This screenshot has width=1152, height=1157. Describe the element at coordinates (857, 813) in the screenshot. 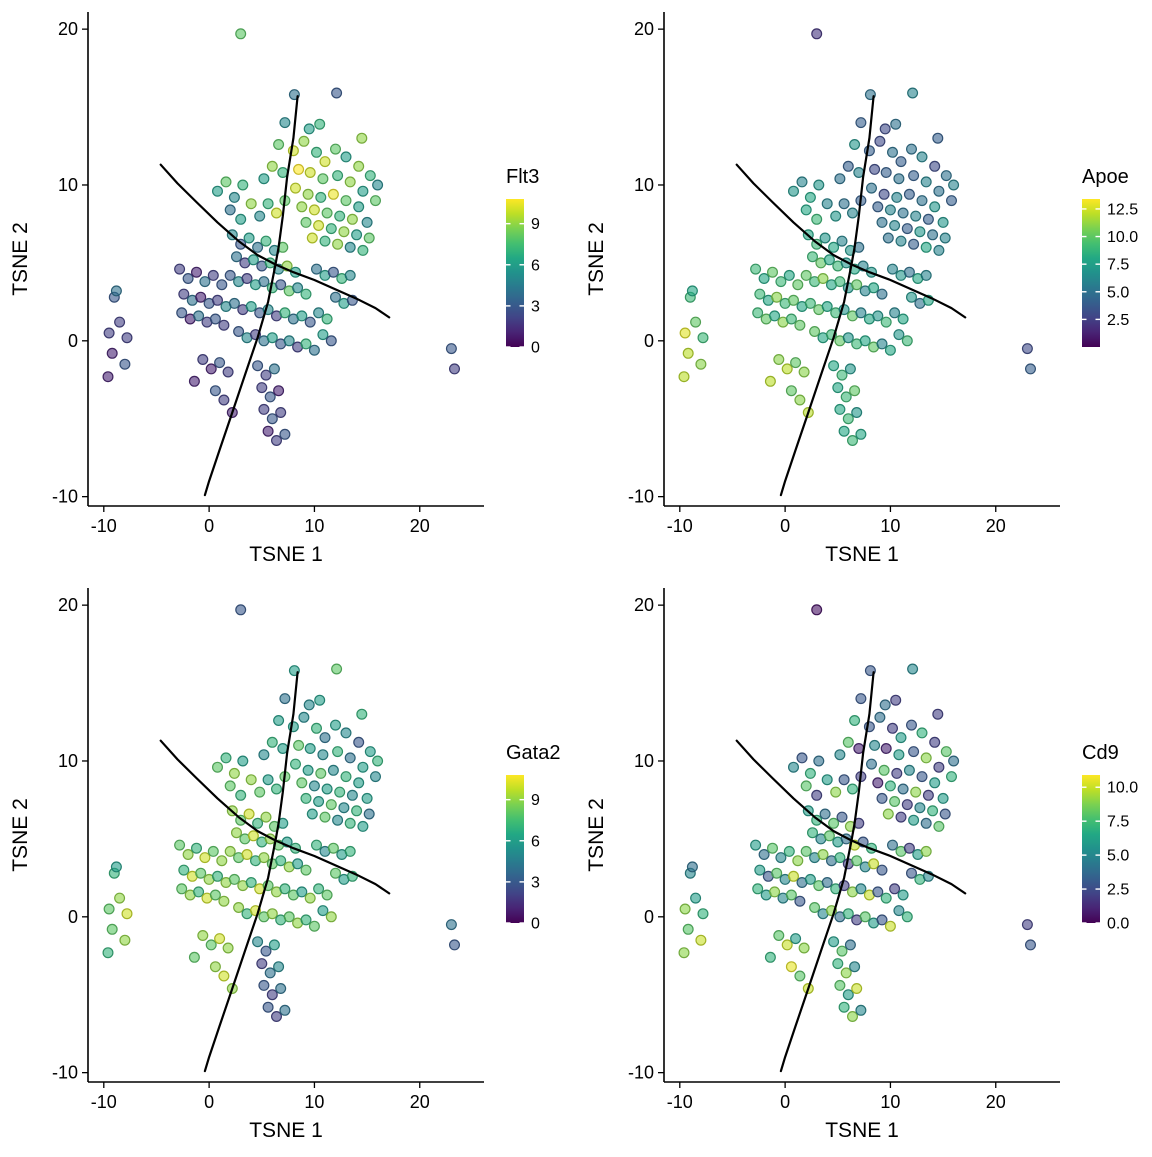

I see `points-layer` at that location.